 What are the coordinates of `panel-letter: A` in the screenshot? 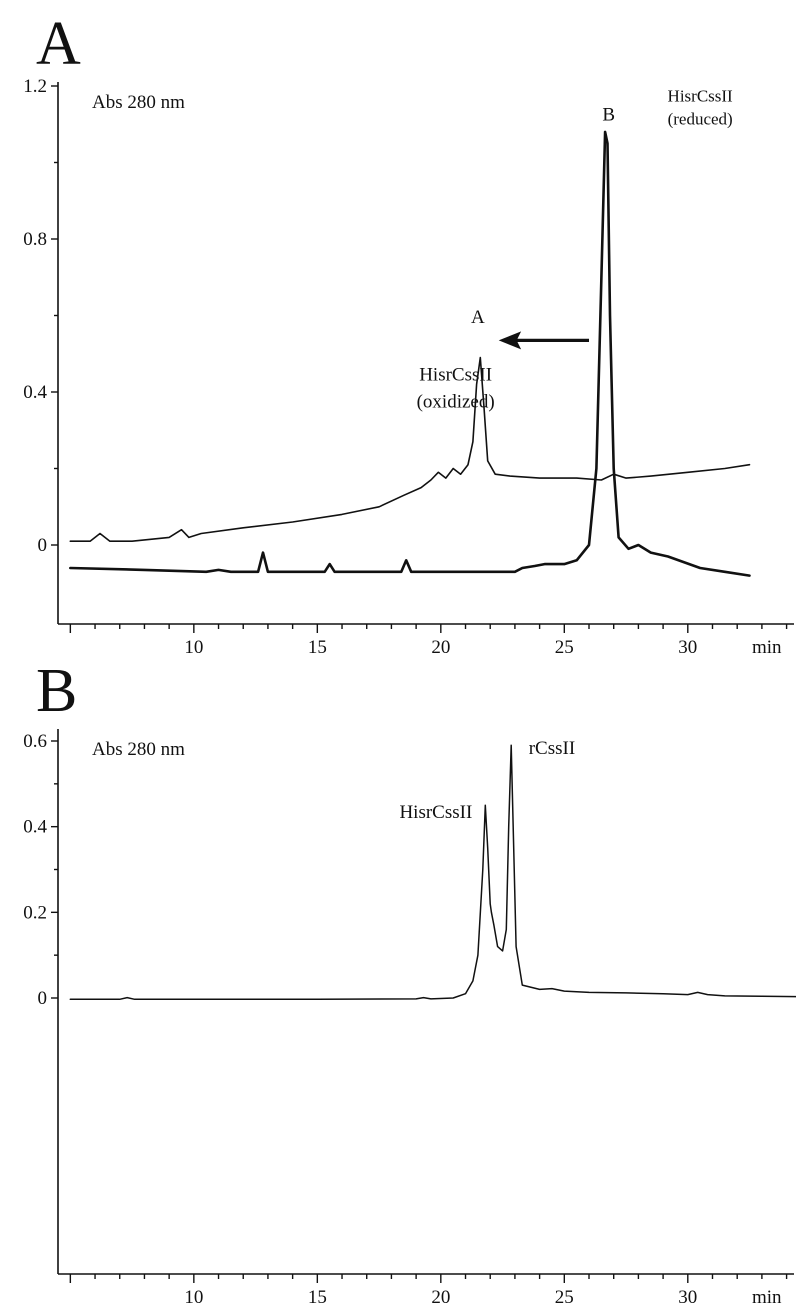 It's located at (58, 44).